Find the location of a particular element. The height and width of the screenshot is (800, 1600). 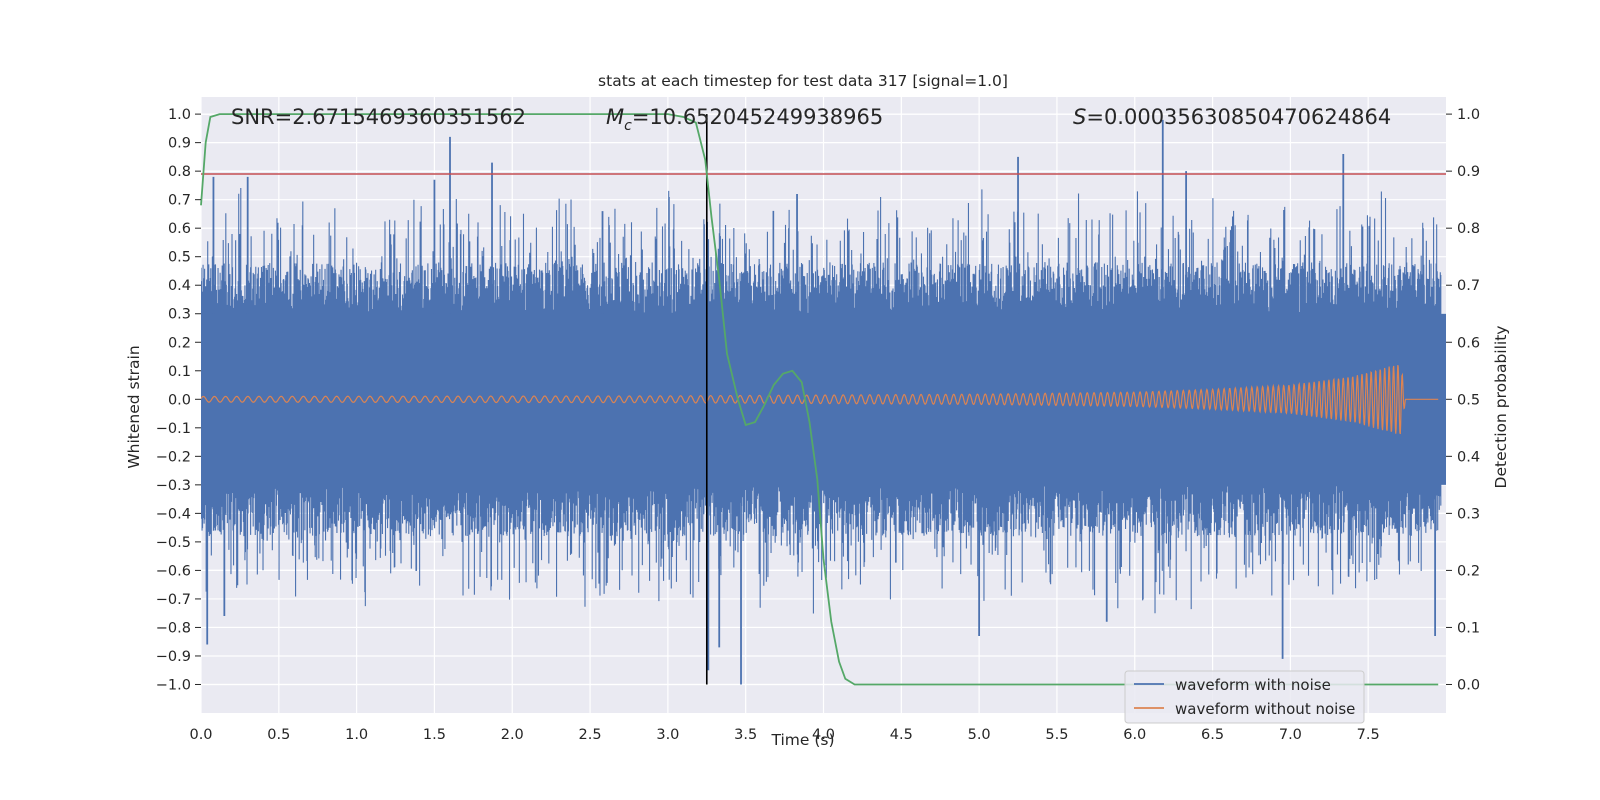

y-axis-label-right: Detection probability is located at coordinates (1501, 407).